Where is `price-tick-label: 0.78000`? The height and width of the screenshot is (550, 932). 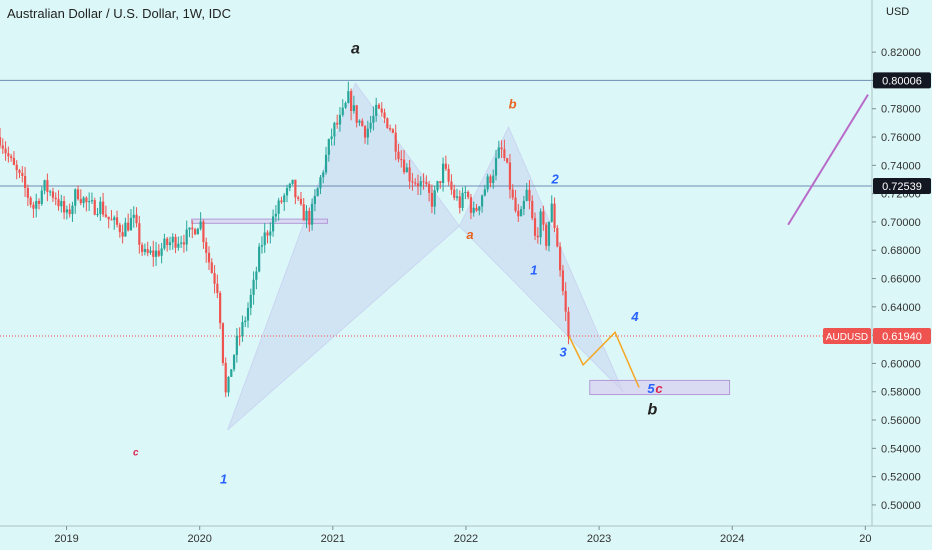 price-tick-label: 0.78000 is located at coordinates (901, 110).